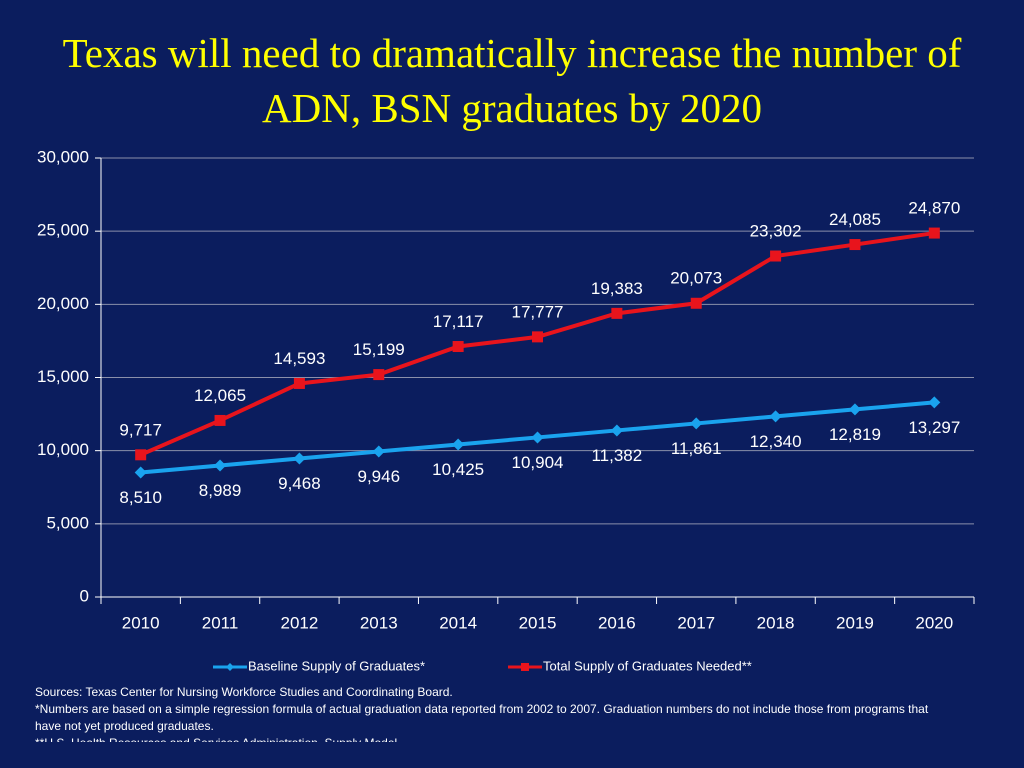 This screenshot has width=1024, height=768. What do you see at coordinates (378, 476) in the screenshot?
I see `data-label: 9,946` at bounding box center [378, 476].